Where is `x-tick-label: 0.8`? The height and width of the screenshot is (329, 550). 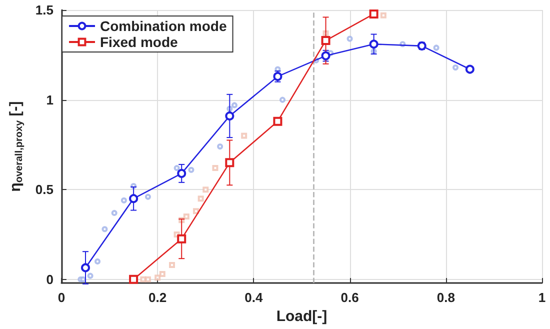
x-tick-label: 0.8 is located at coordinates (445, 297).